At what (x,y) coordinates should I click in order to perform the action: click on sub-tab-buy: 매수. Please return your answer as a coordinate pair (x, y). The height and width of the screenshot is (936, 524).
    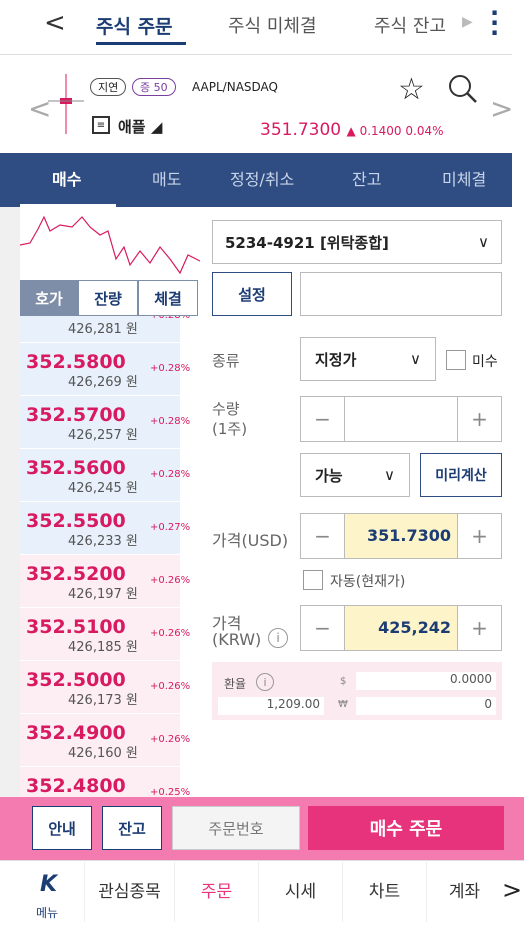
    Looking at the image, I should click on (67, 179).